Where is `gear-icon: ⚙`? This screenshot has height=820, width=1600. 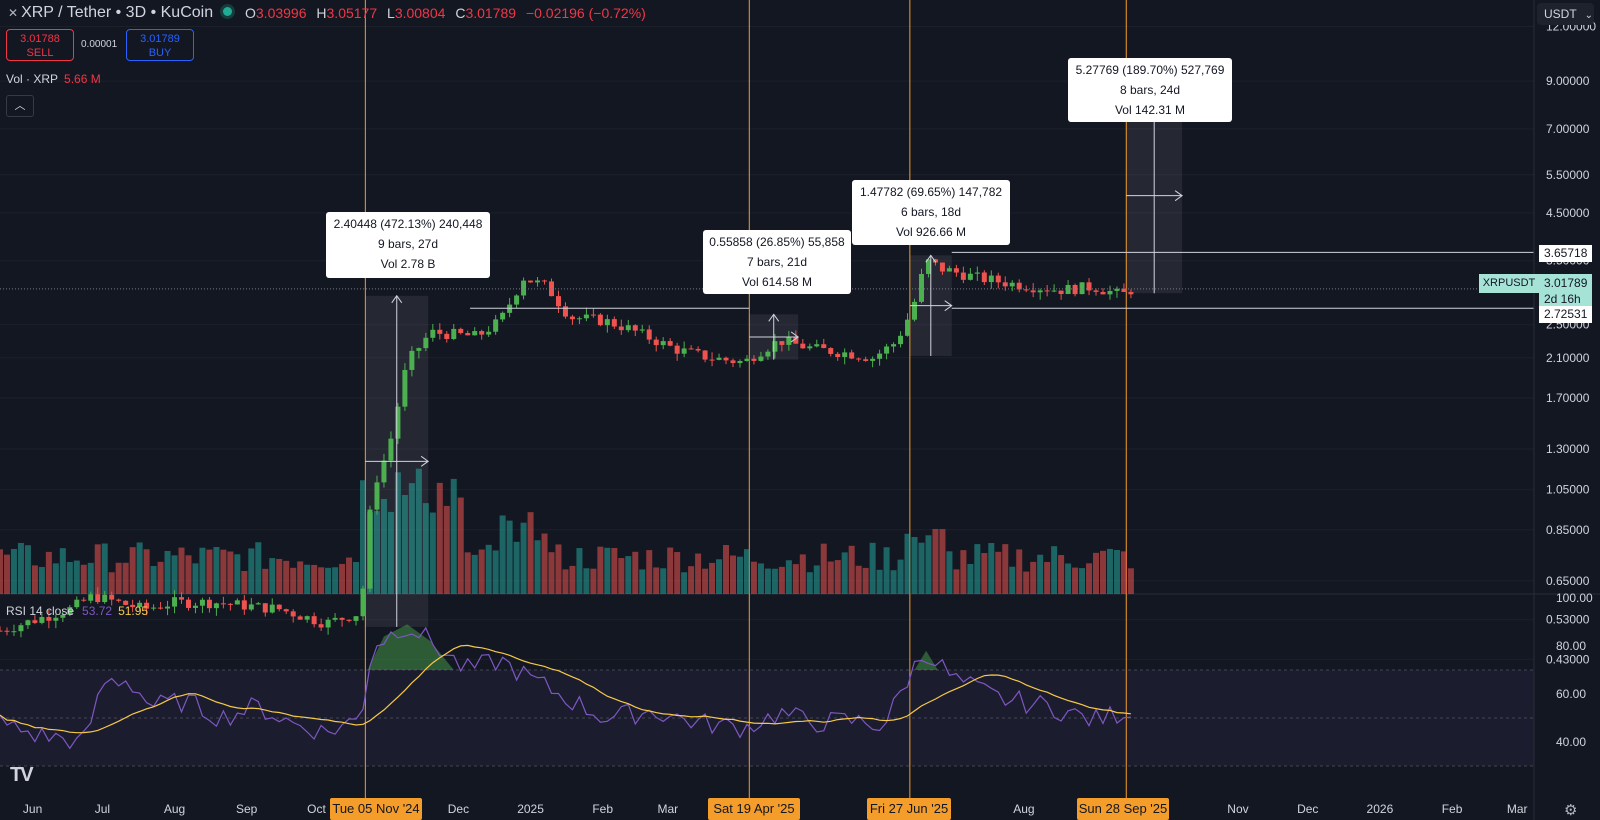
gear-icon: ⚙ is located at coordinates (1571, 810).